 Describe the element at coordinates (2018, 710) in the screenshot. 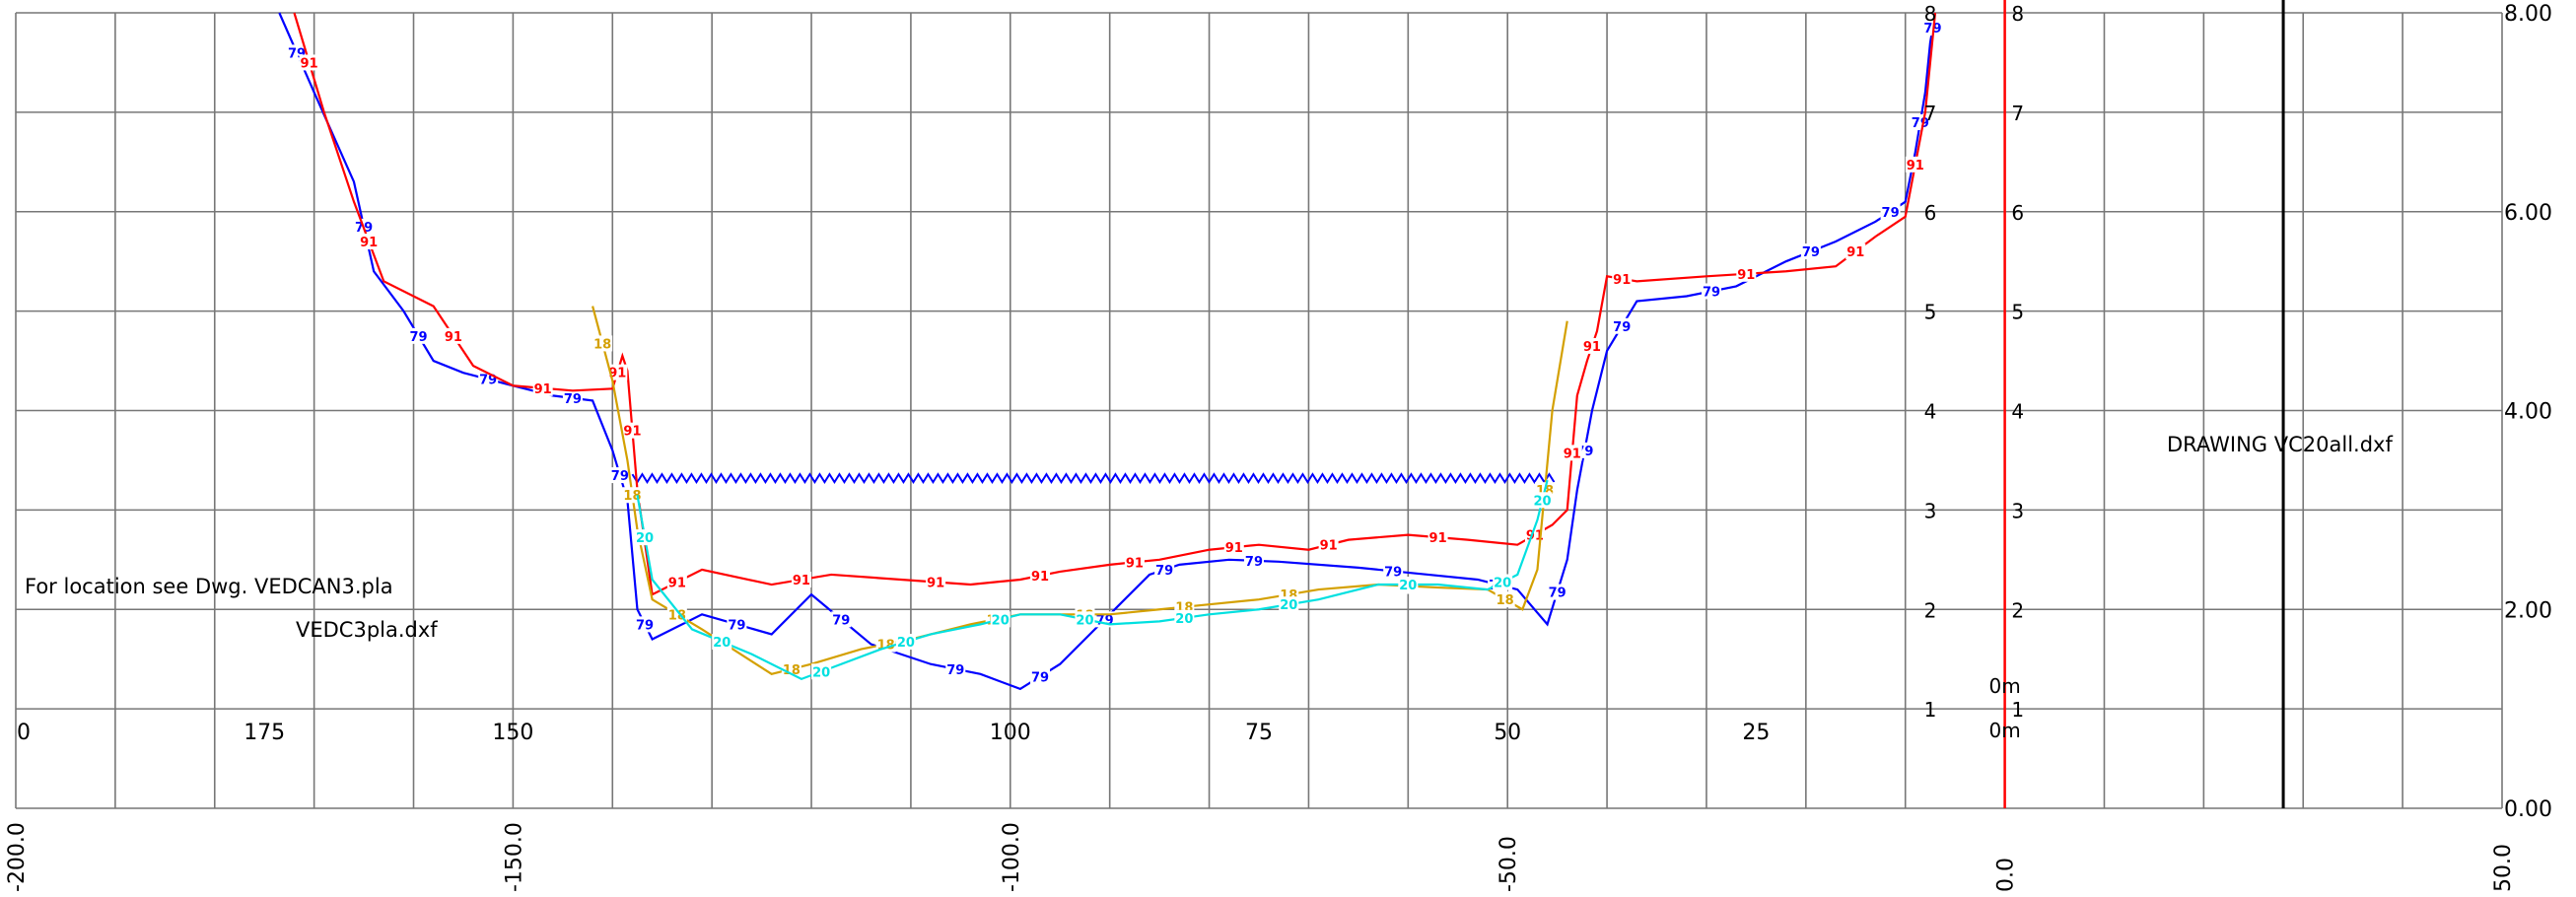

I see `inner-scale-label-right: 1` at that location.